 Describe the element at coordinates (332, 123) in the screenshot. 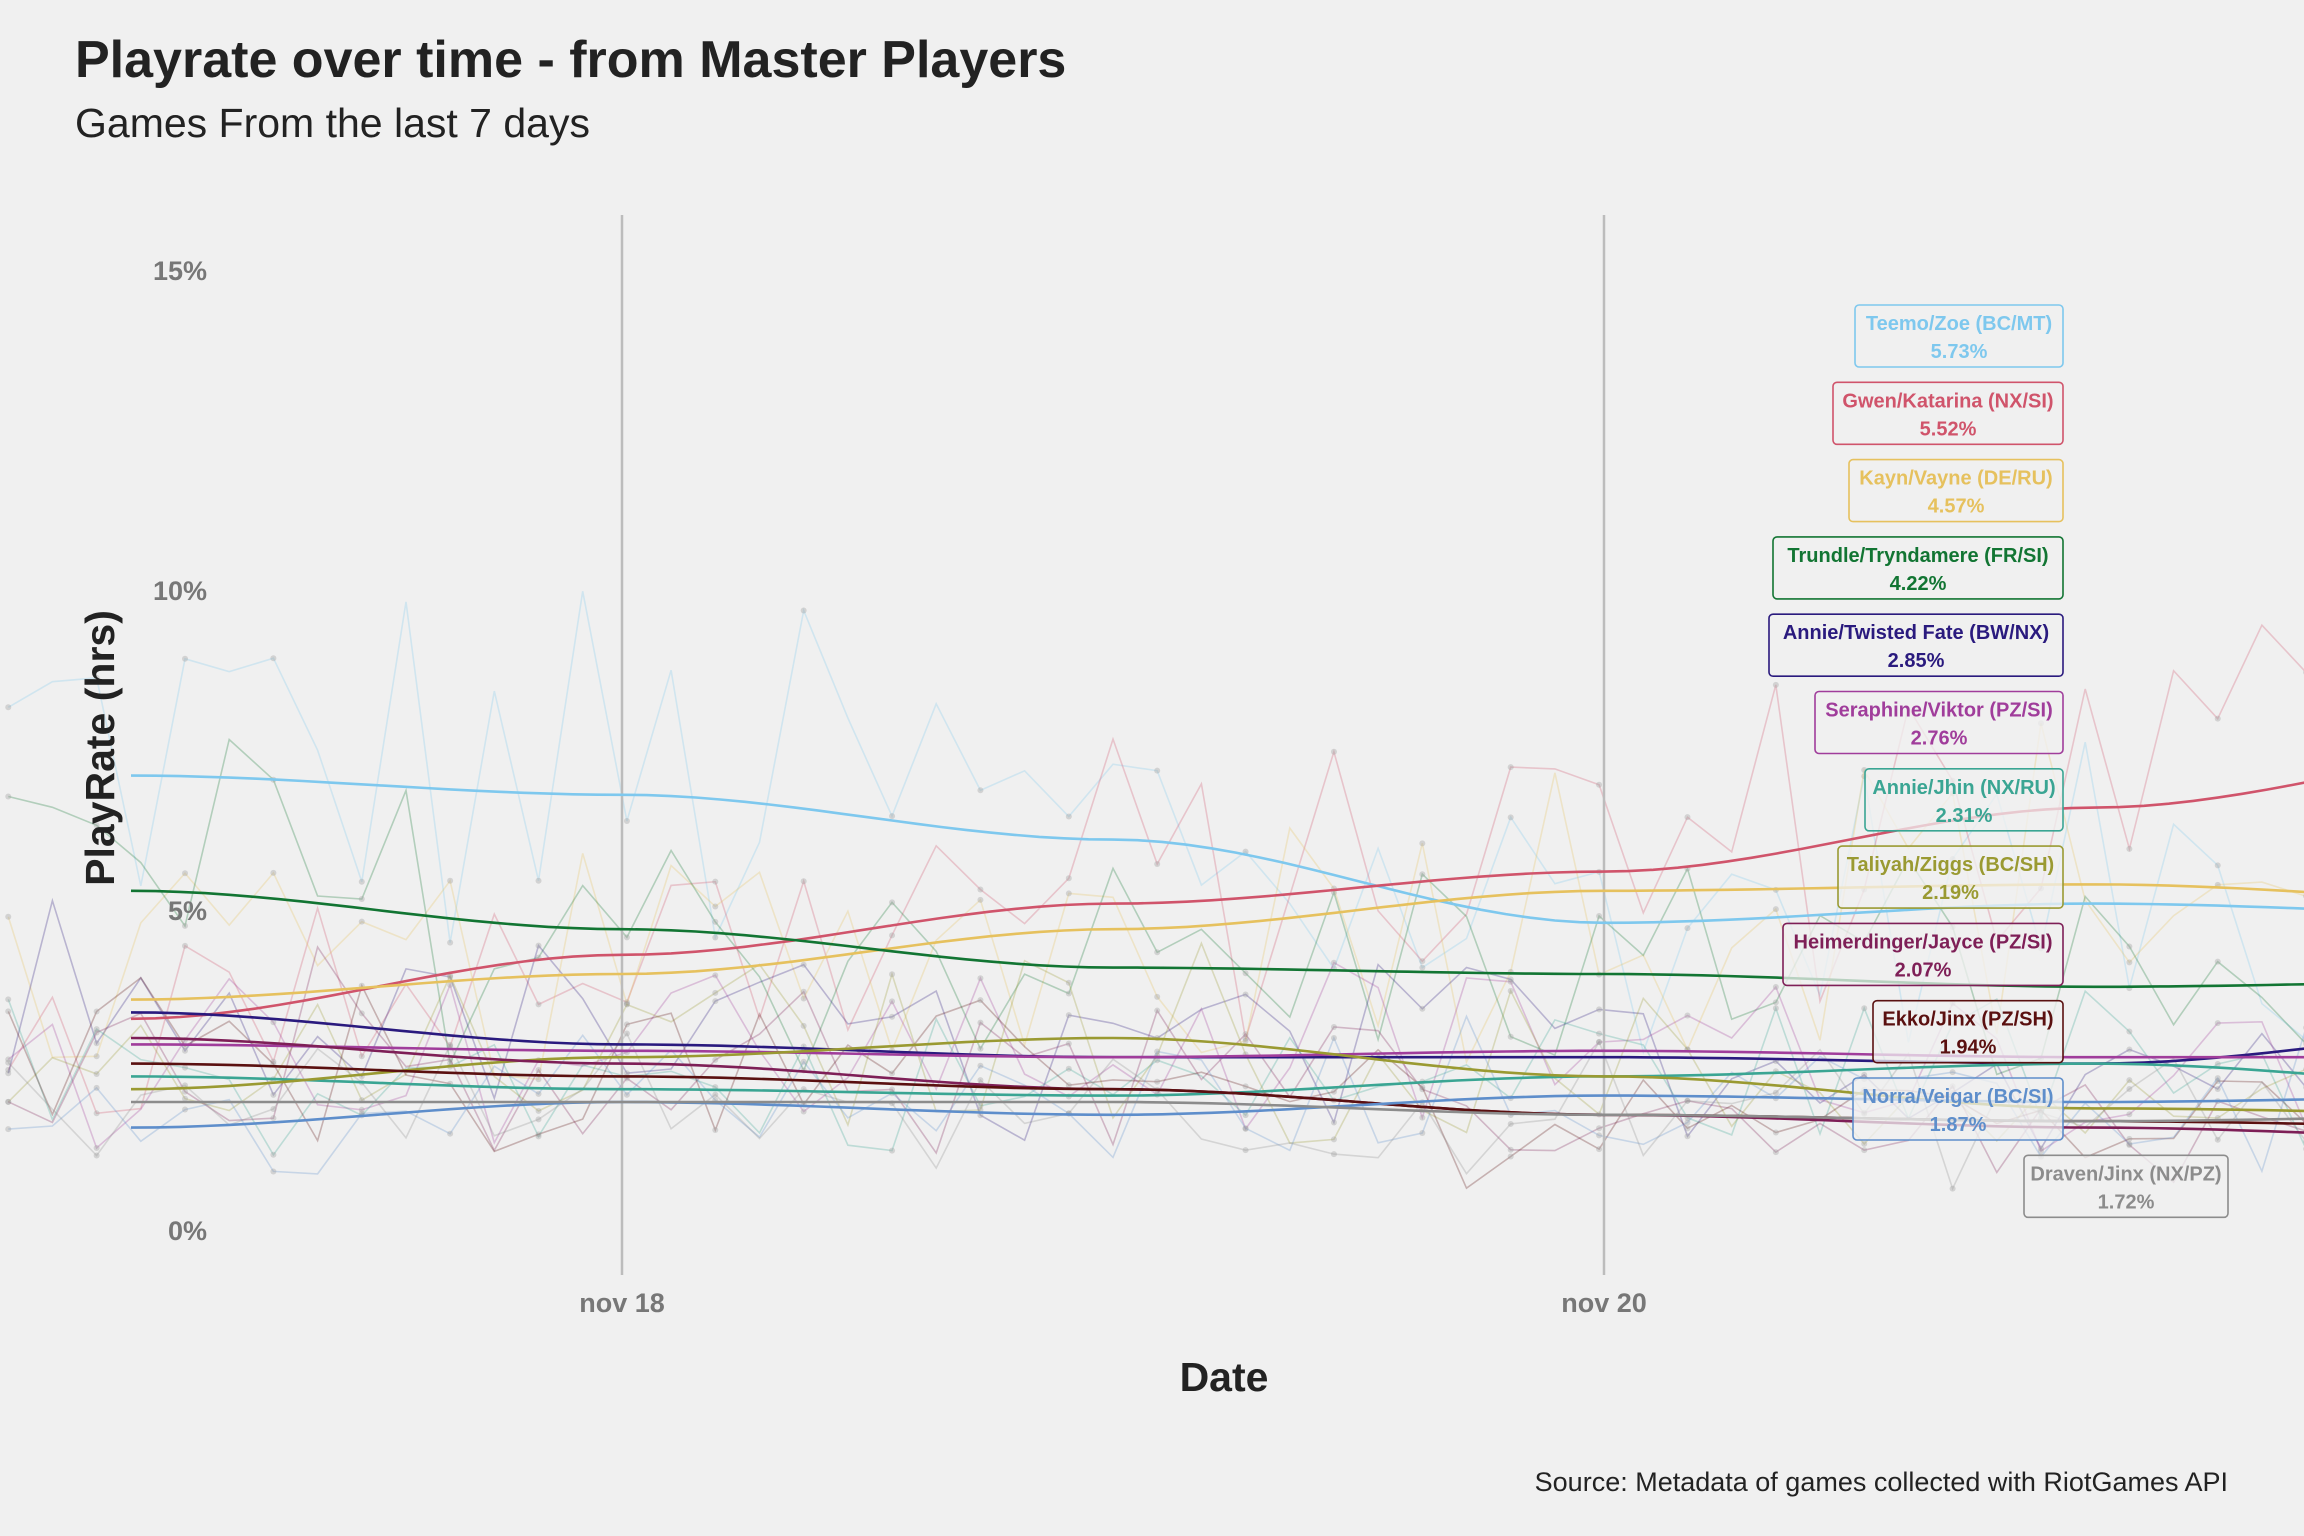

I see `chart-subtitle: Games From the last 7 days` at that location.